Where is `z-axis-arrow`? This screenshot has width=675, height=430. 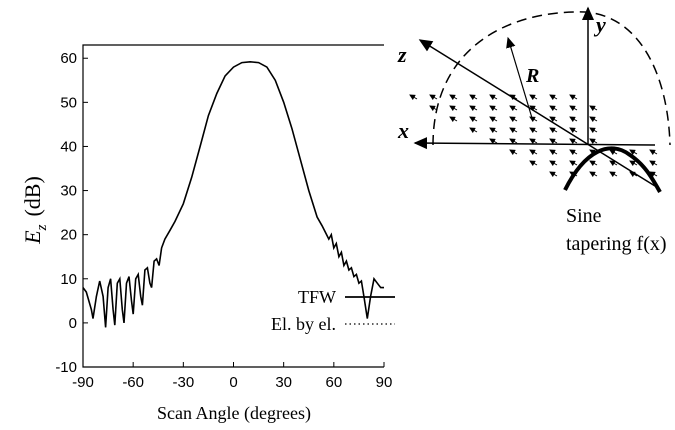
z-axis-arrow is located at coordinates (537, 113).